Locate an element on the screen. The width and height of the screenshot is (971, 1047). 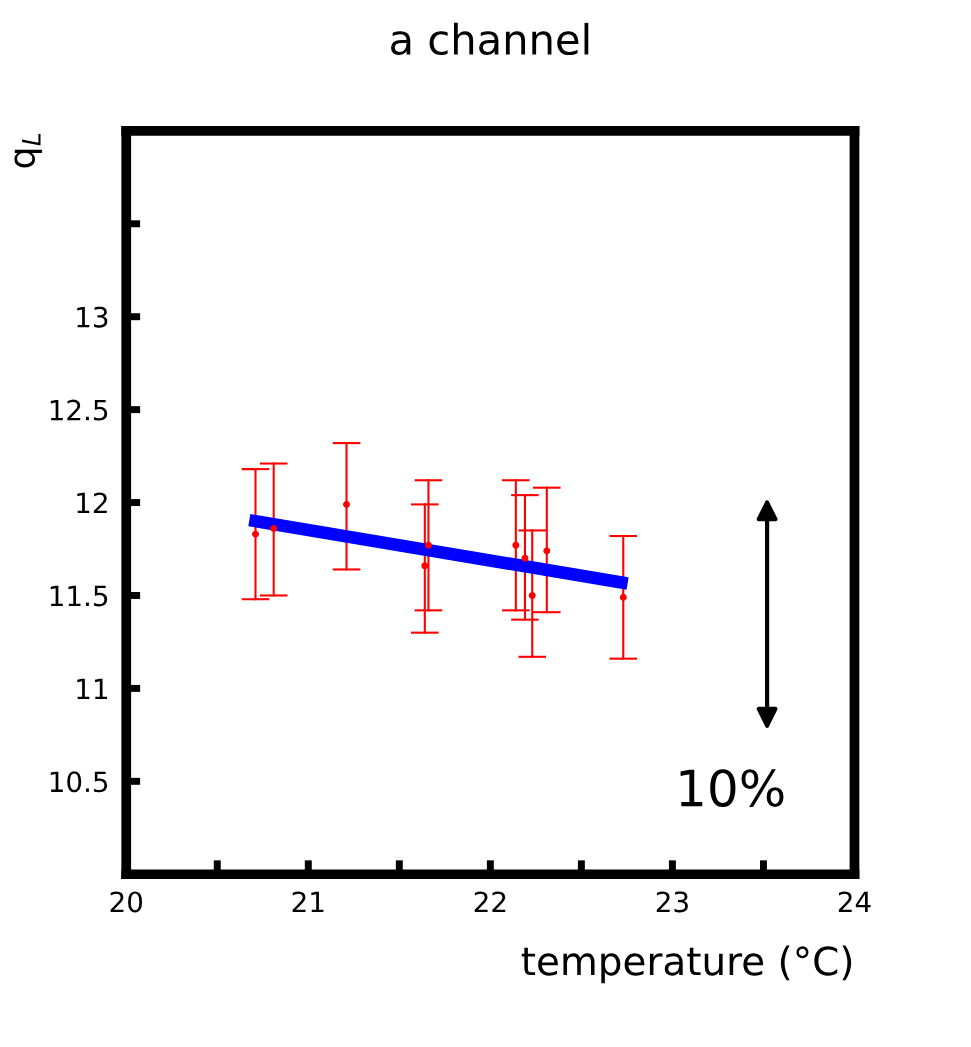
y-axis-title: q$_{L}$ is located at coordinates (28, 150).